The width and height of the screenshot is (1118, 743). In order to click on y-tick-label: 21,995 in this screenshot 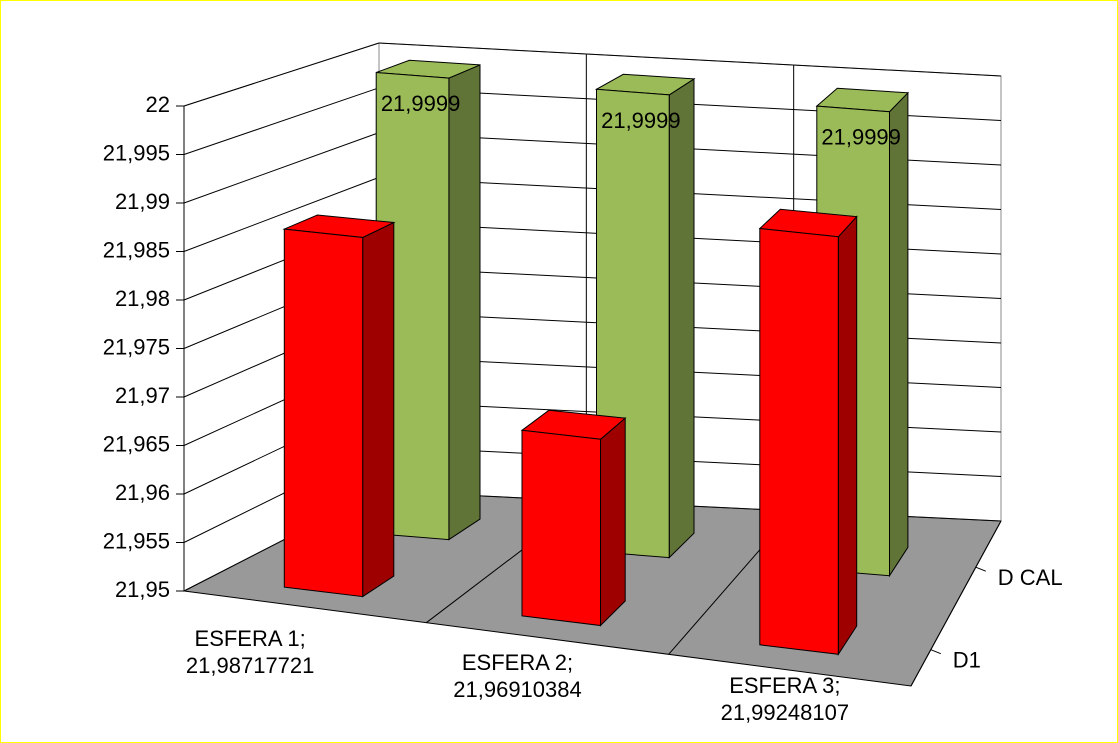, I will do `click(136, 152)`.